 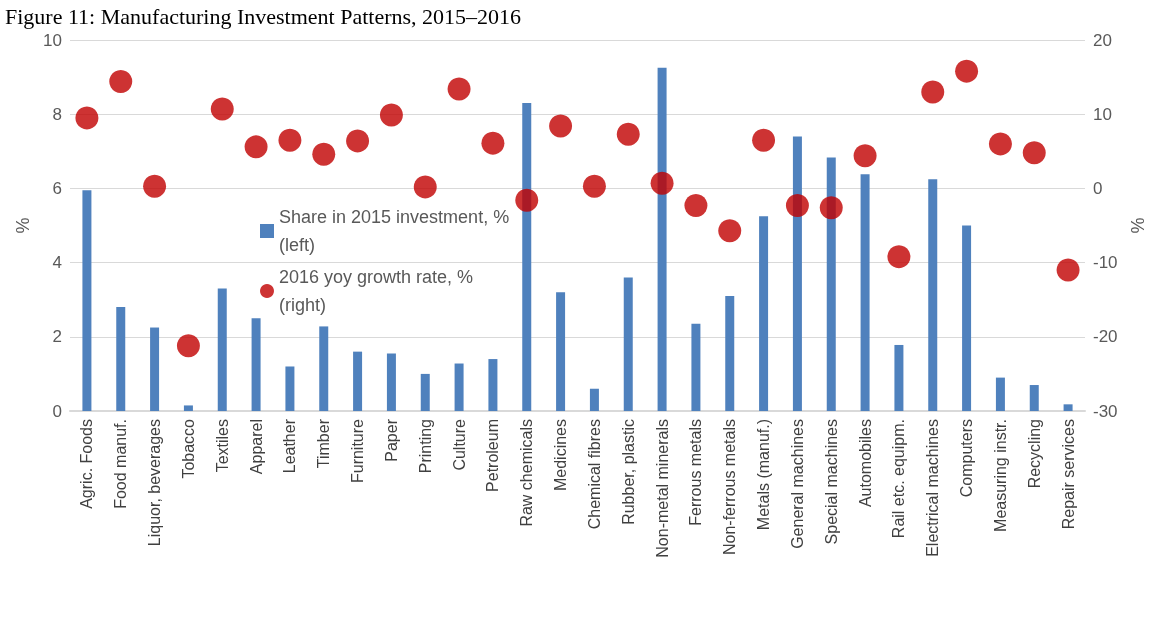 I want to click on y2-tick-label: 20, so click(x=1102, y=40).